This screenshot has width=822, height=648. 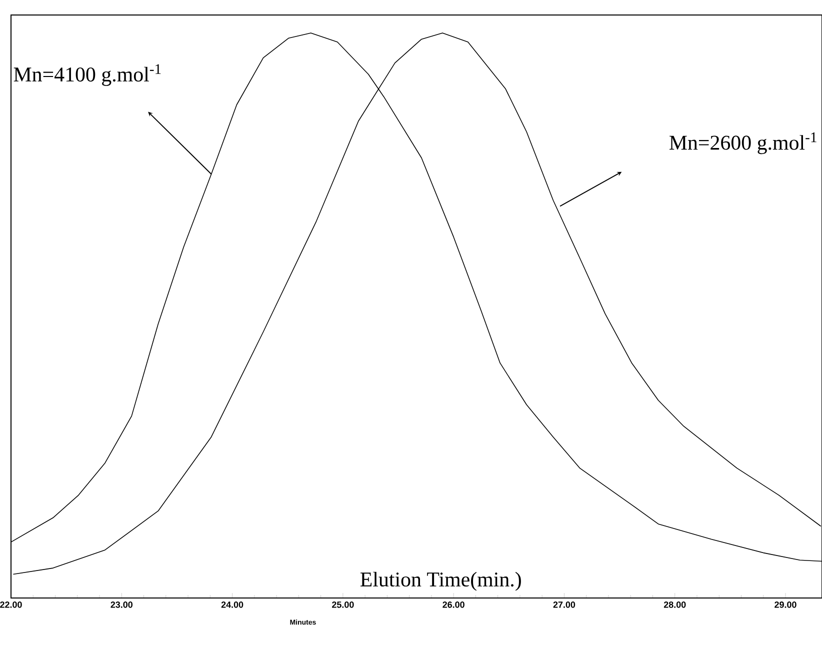 I want to click on annotation: Elution Time(min.), so click(x=440, y=581).